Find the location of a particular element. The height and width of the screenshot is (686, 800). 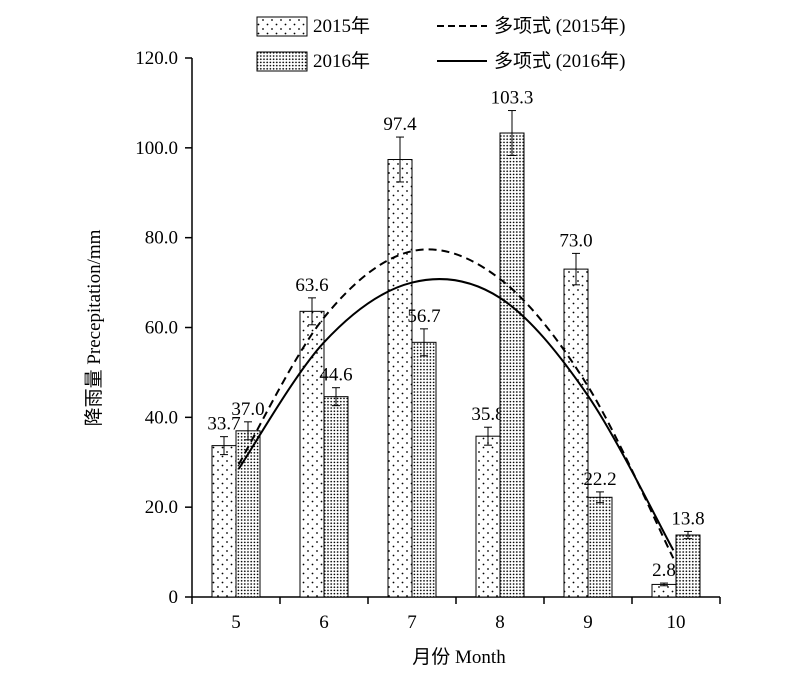

legend-item-2016: 2016年 is located at coordinates (313, 61).